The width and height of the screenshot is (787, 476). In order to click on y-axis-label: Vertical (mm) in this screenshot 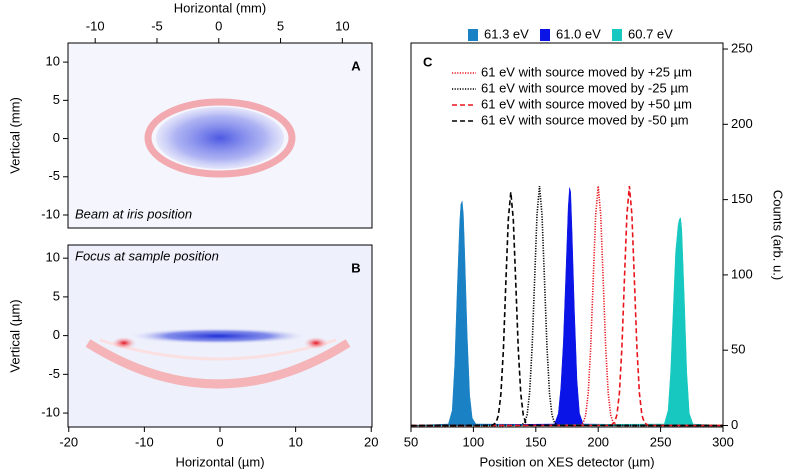, I will do `click(14, 135)`.